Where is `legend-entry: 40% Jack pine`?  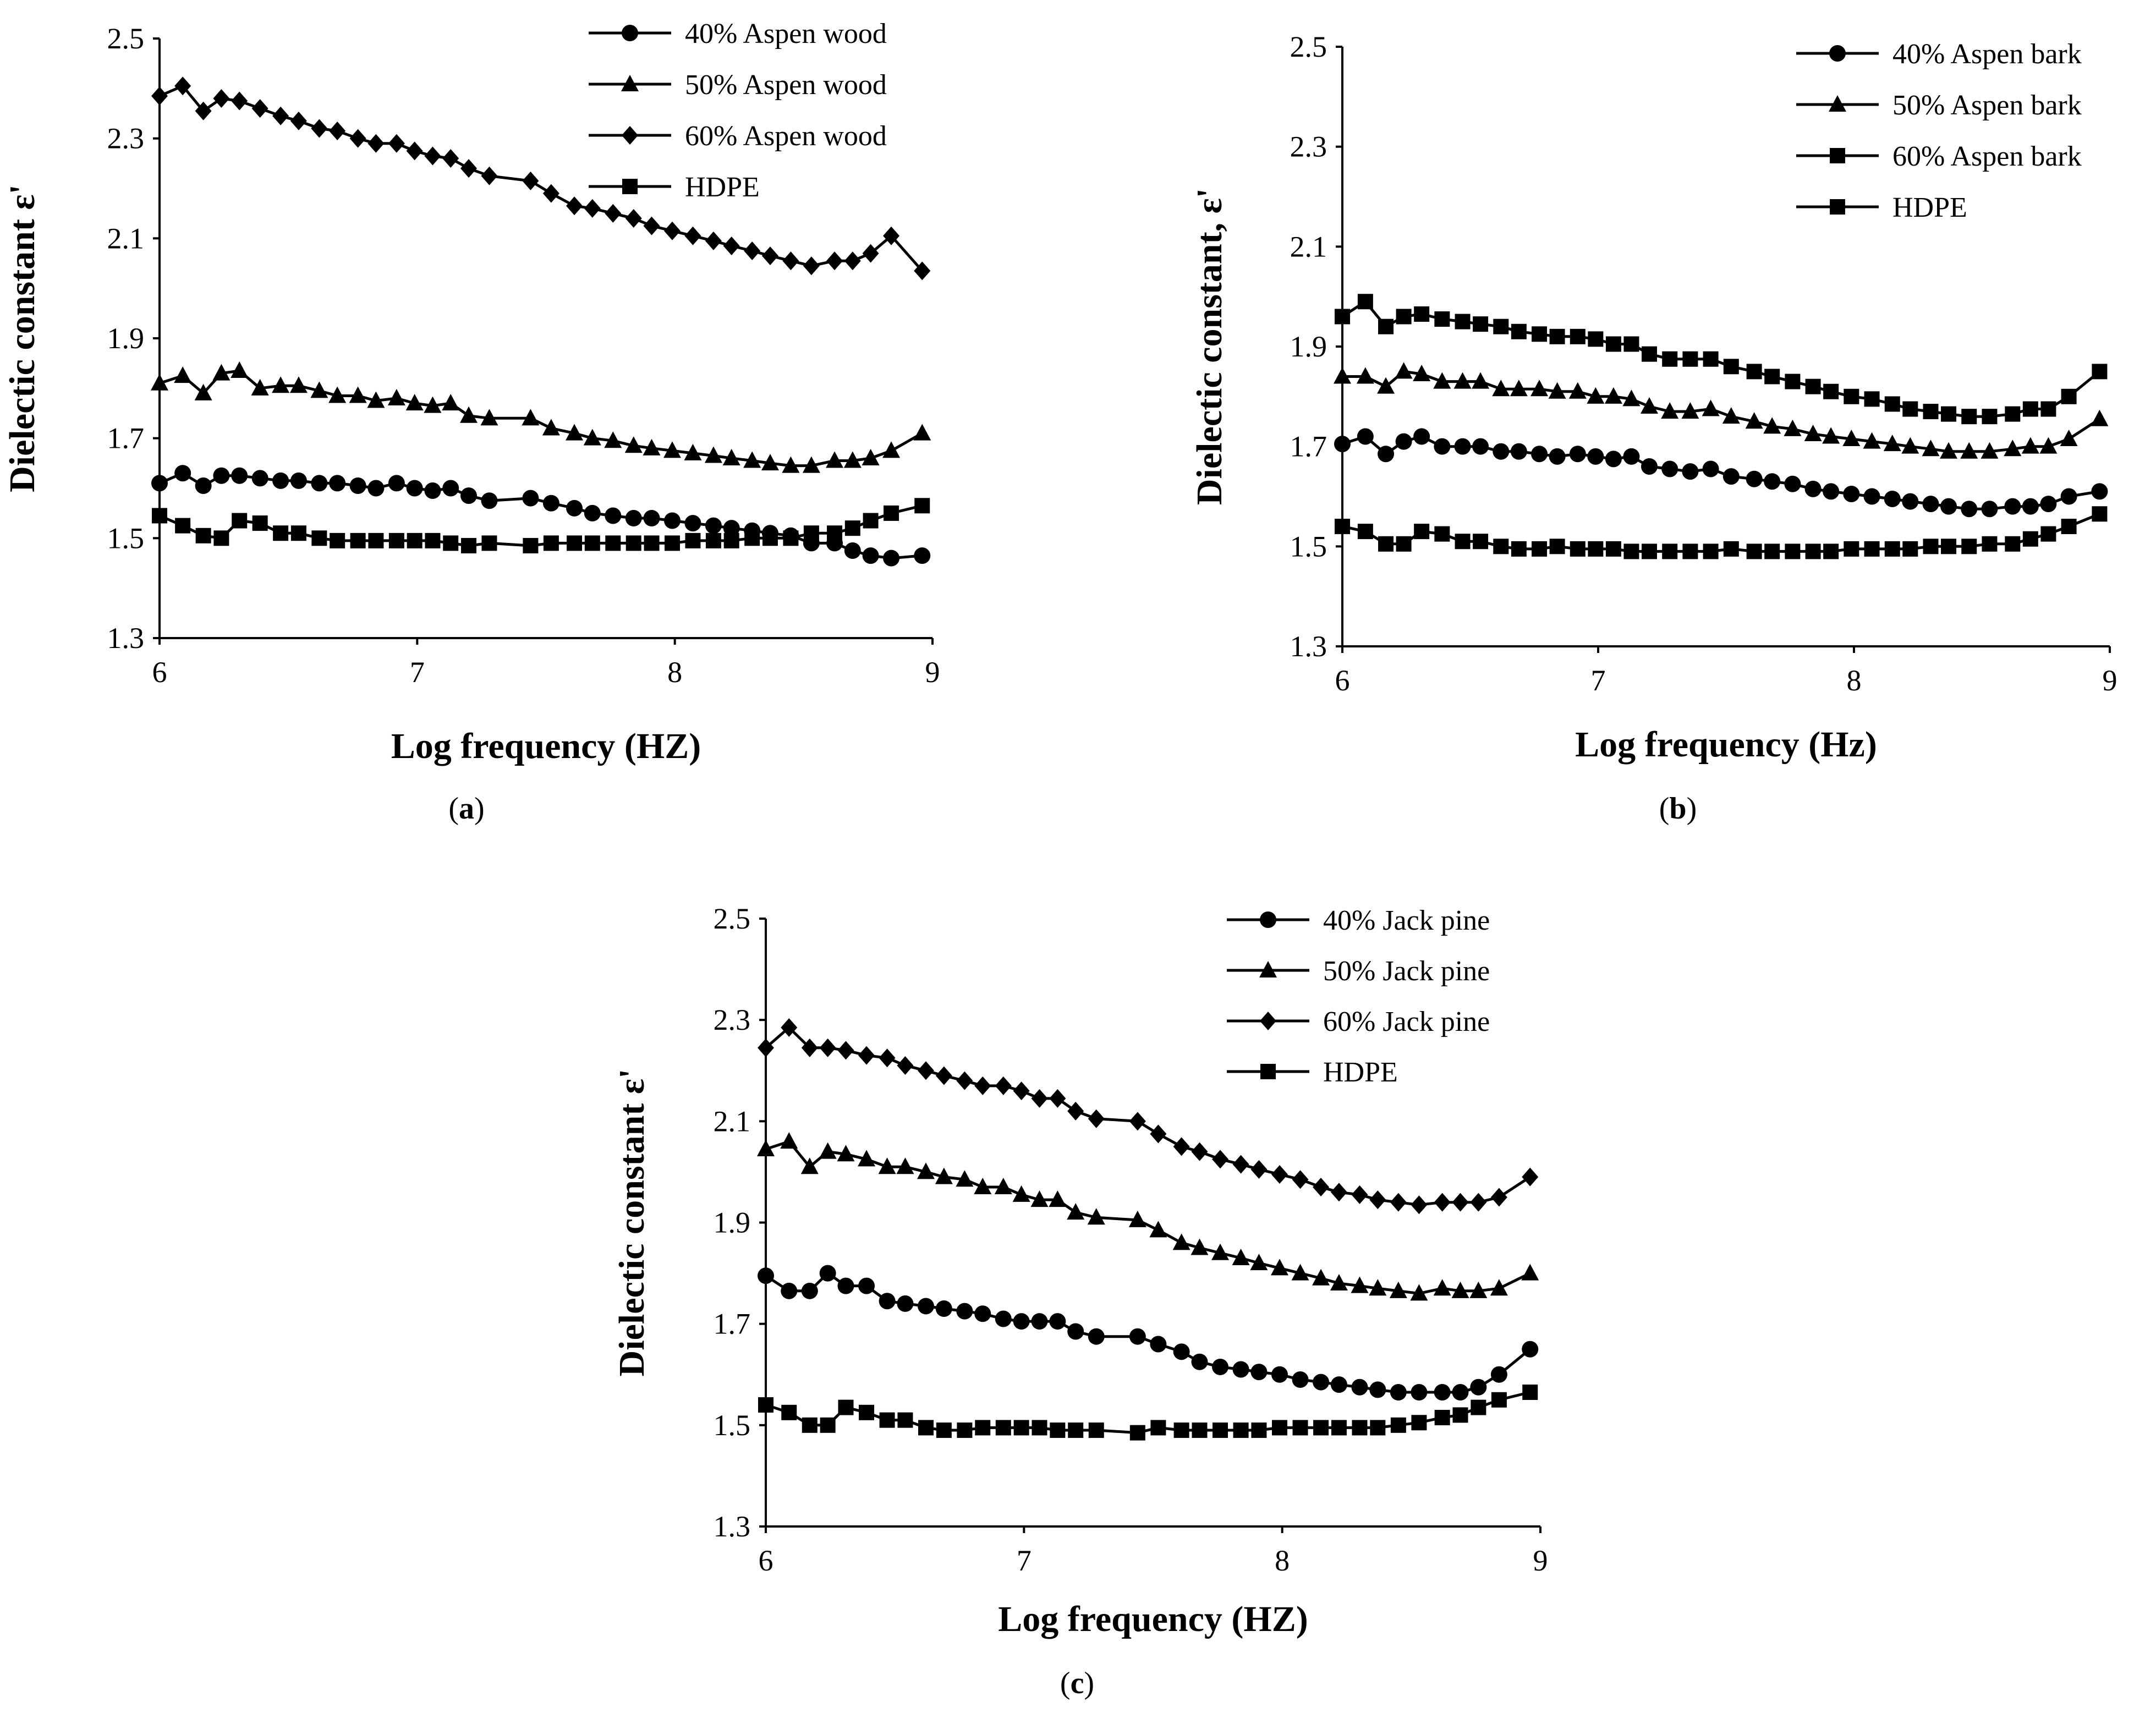
legend-entry: 40% Jack pine is located at coordinates (1358, 920).